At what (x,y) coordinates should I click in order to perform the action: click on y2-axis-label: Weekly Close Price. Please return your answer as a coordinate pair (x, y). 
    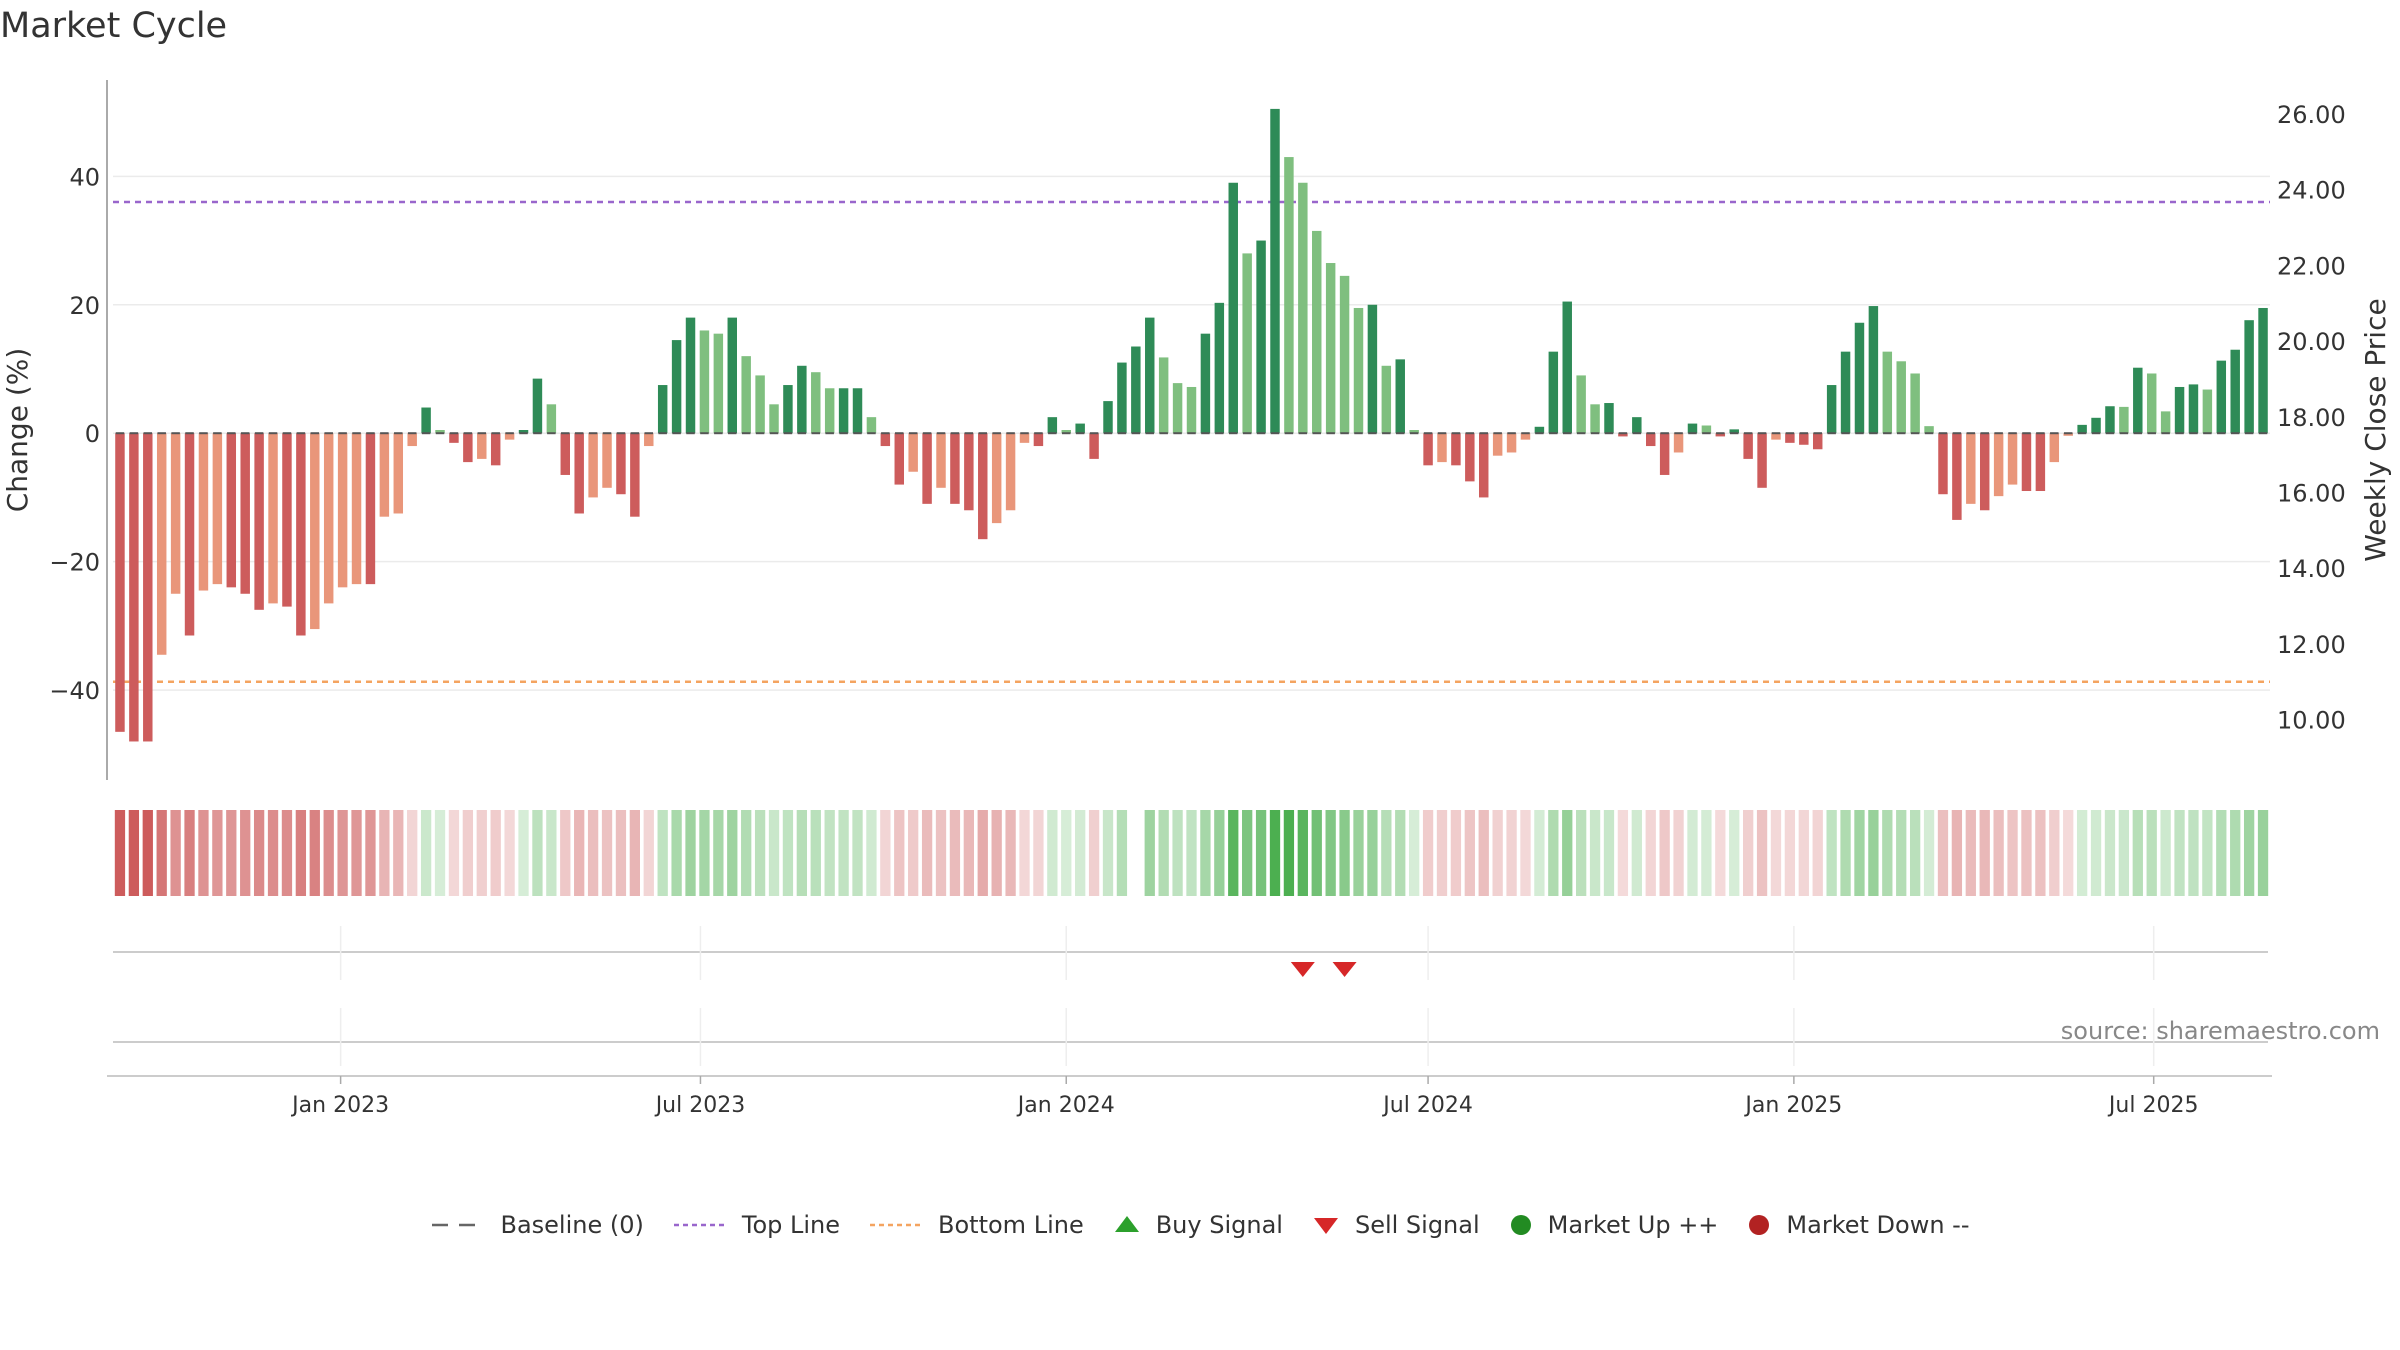
    Looking at the image, I should click on (2375, 429).